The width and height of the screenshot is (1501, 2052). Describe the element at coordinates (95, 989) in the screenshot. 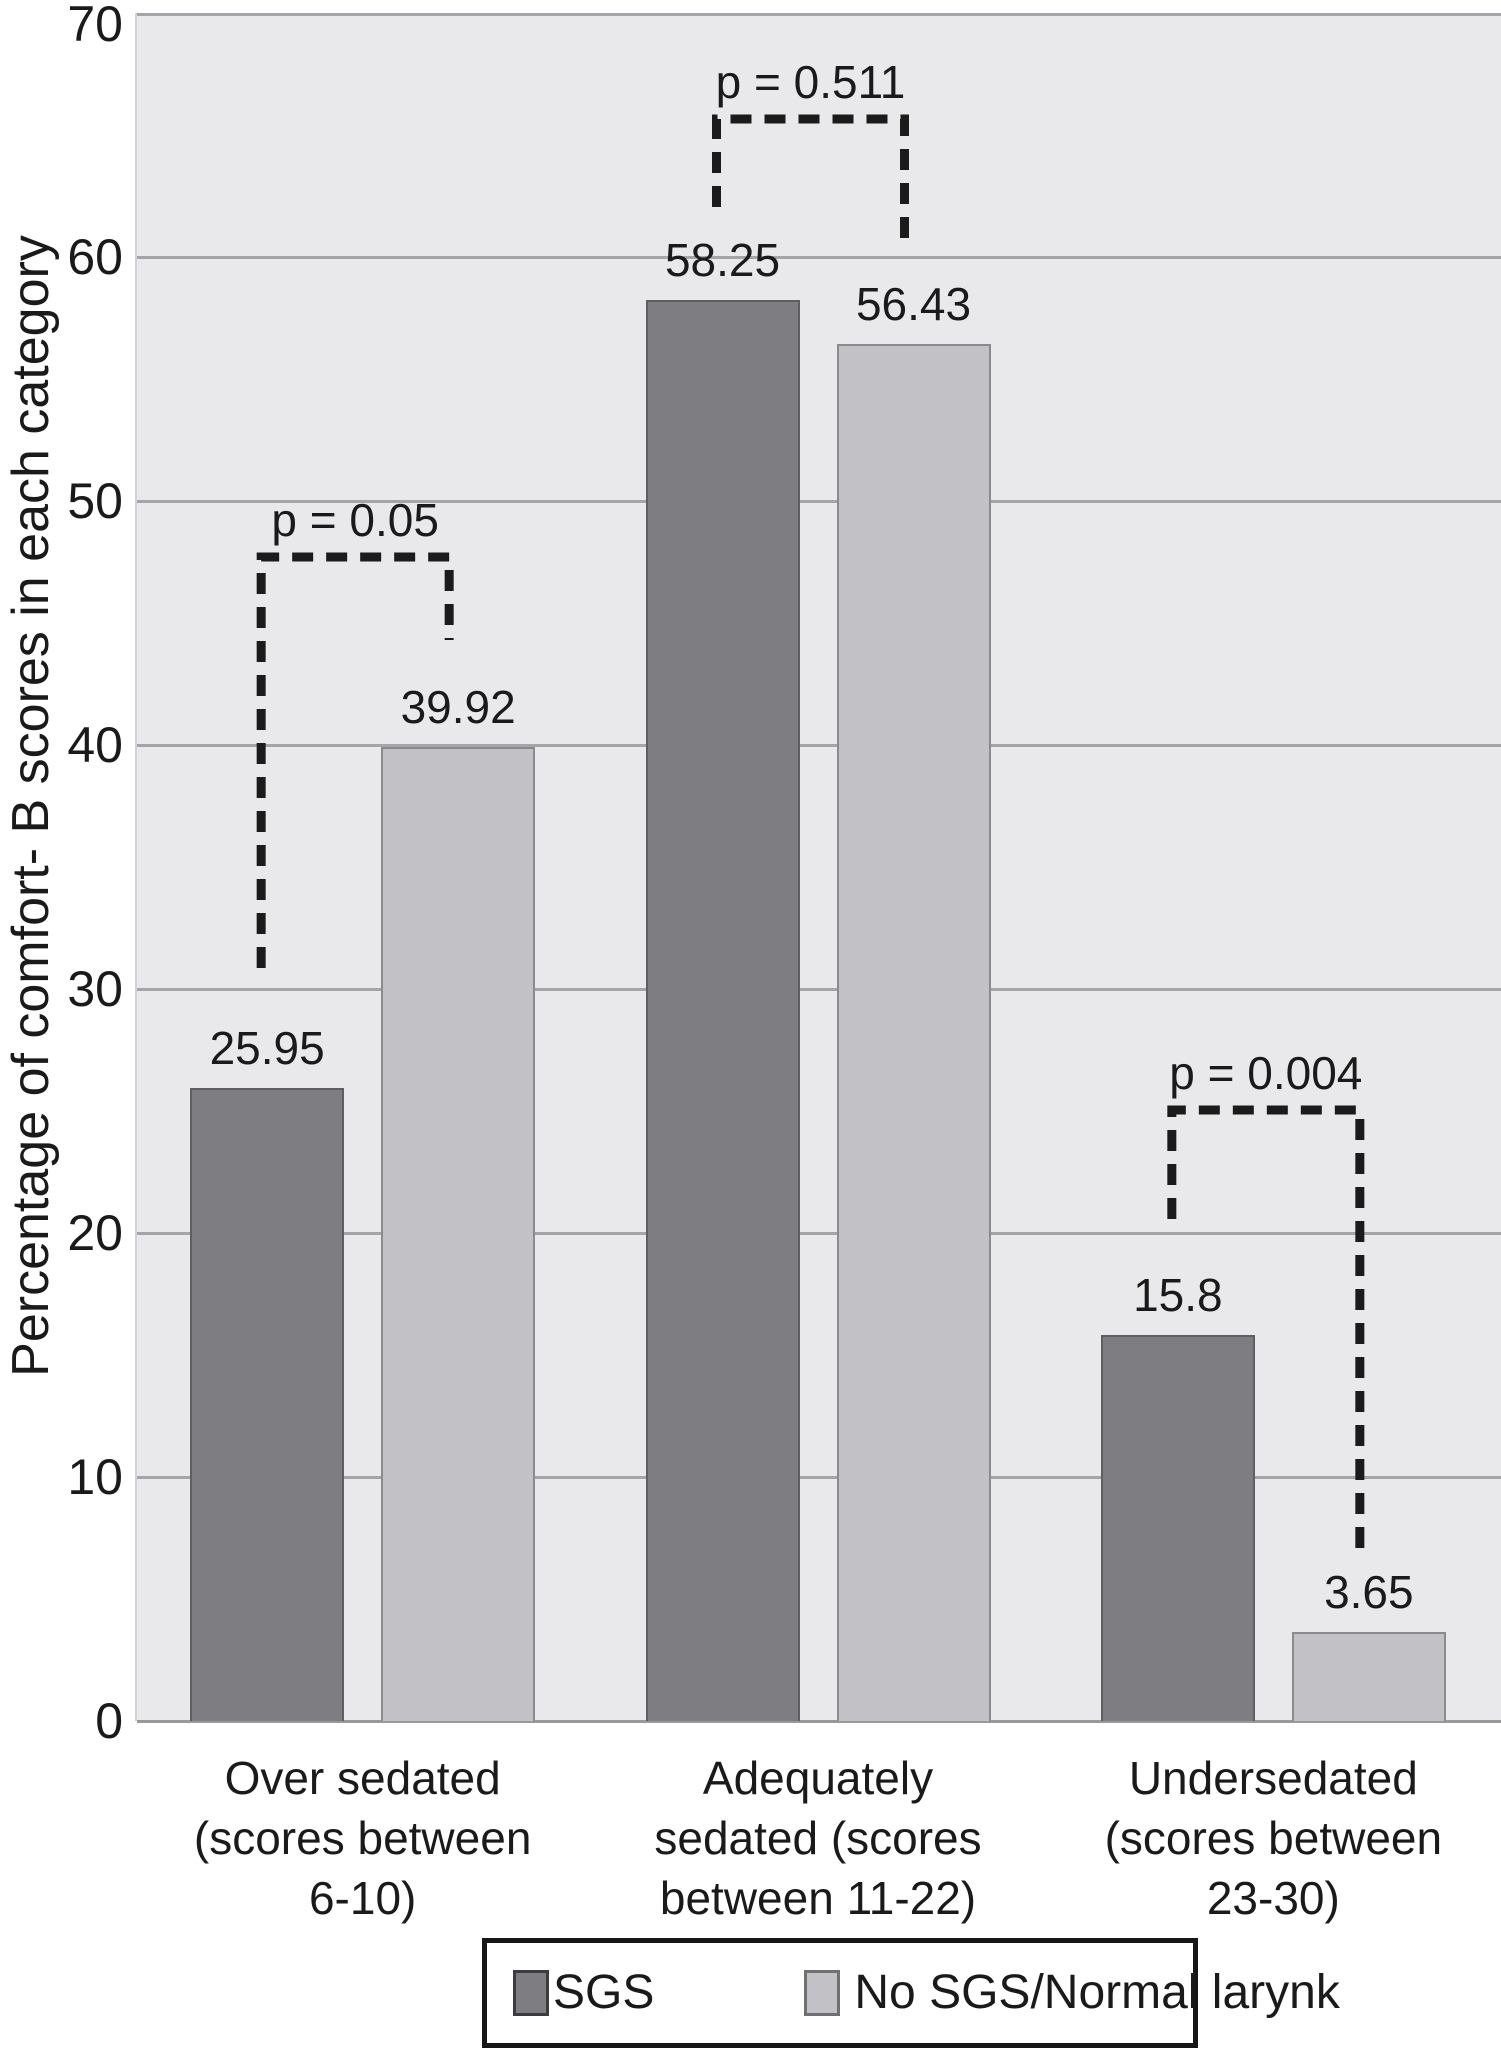

I see `y-tick-label-30: 30` at that location.